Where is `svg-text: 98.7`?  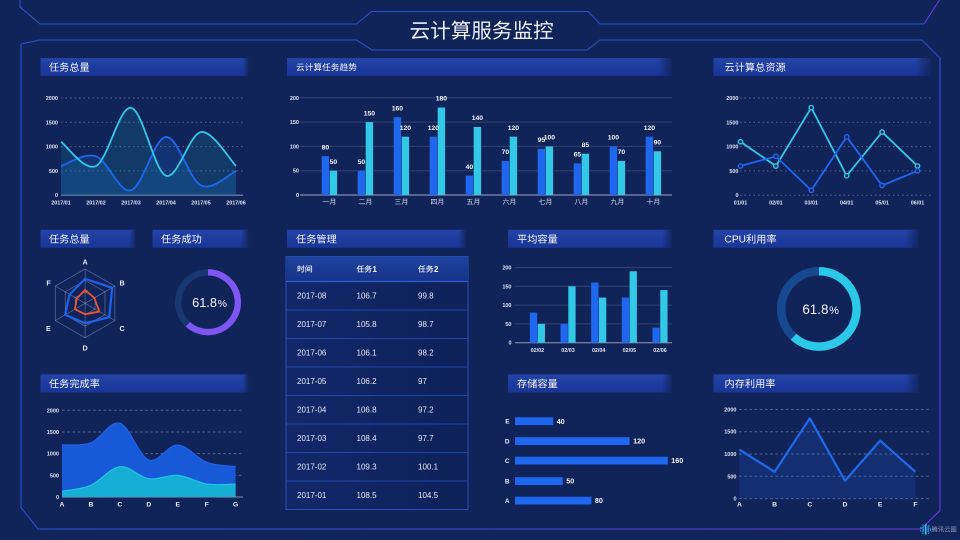
svg-text: 98.7 is located at coordinates (426, 324).